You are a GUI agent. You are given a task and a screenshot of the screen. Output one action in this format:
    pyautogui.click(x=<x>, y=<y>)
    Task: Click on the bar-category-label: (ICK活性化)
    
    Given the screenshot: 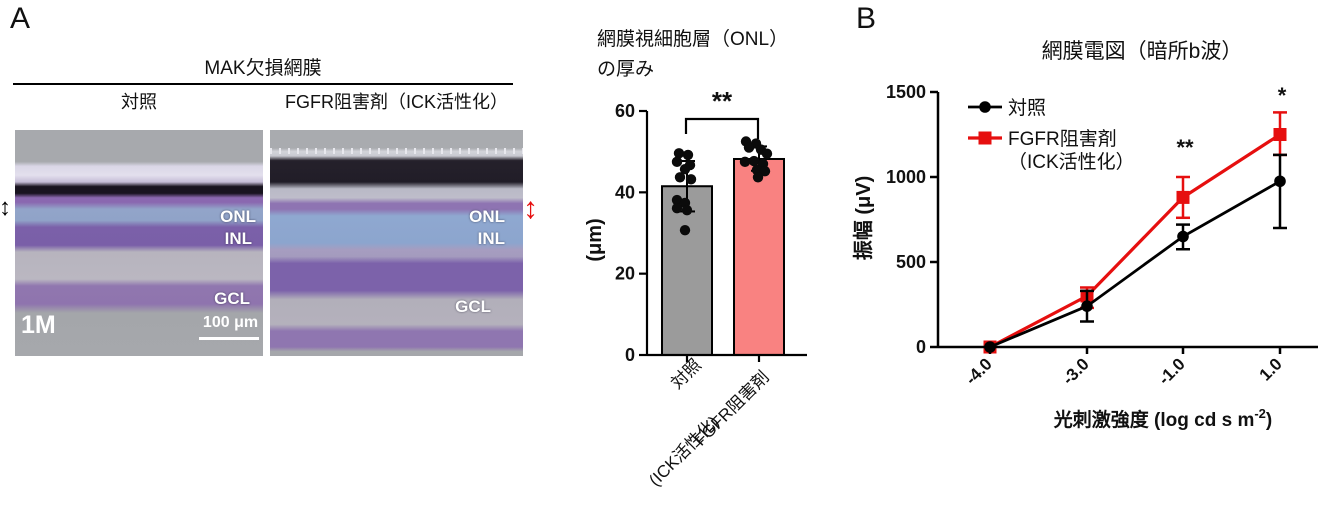 What is the action you would take?
    pyautogui.click(x=684, y=451)
    